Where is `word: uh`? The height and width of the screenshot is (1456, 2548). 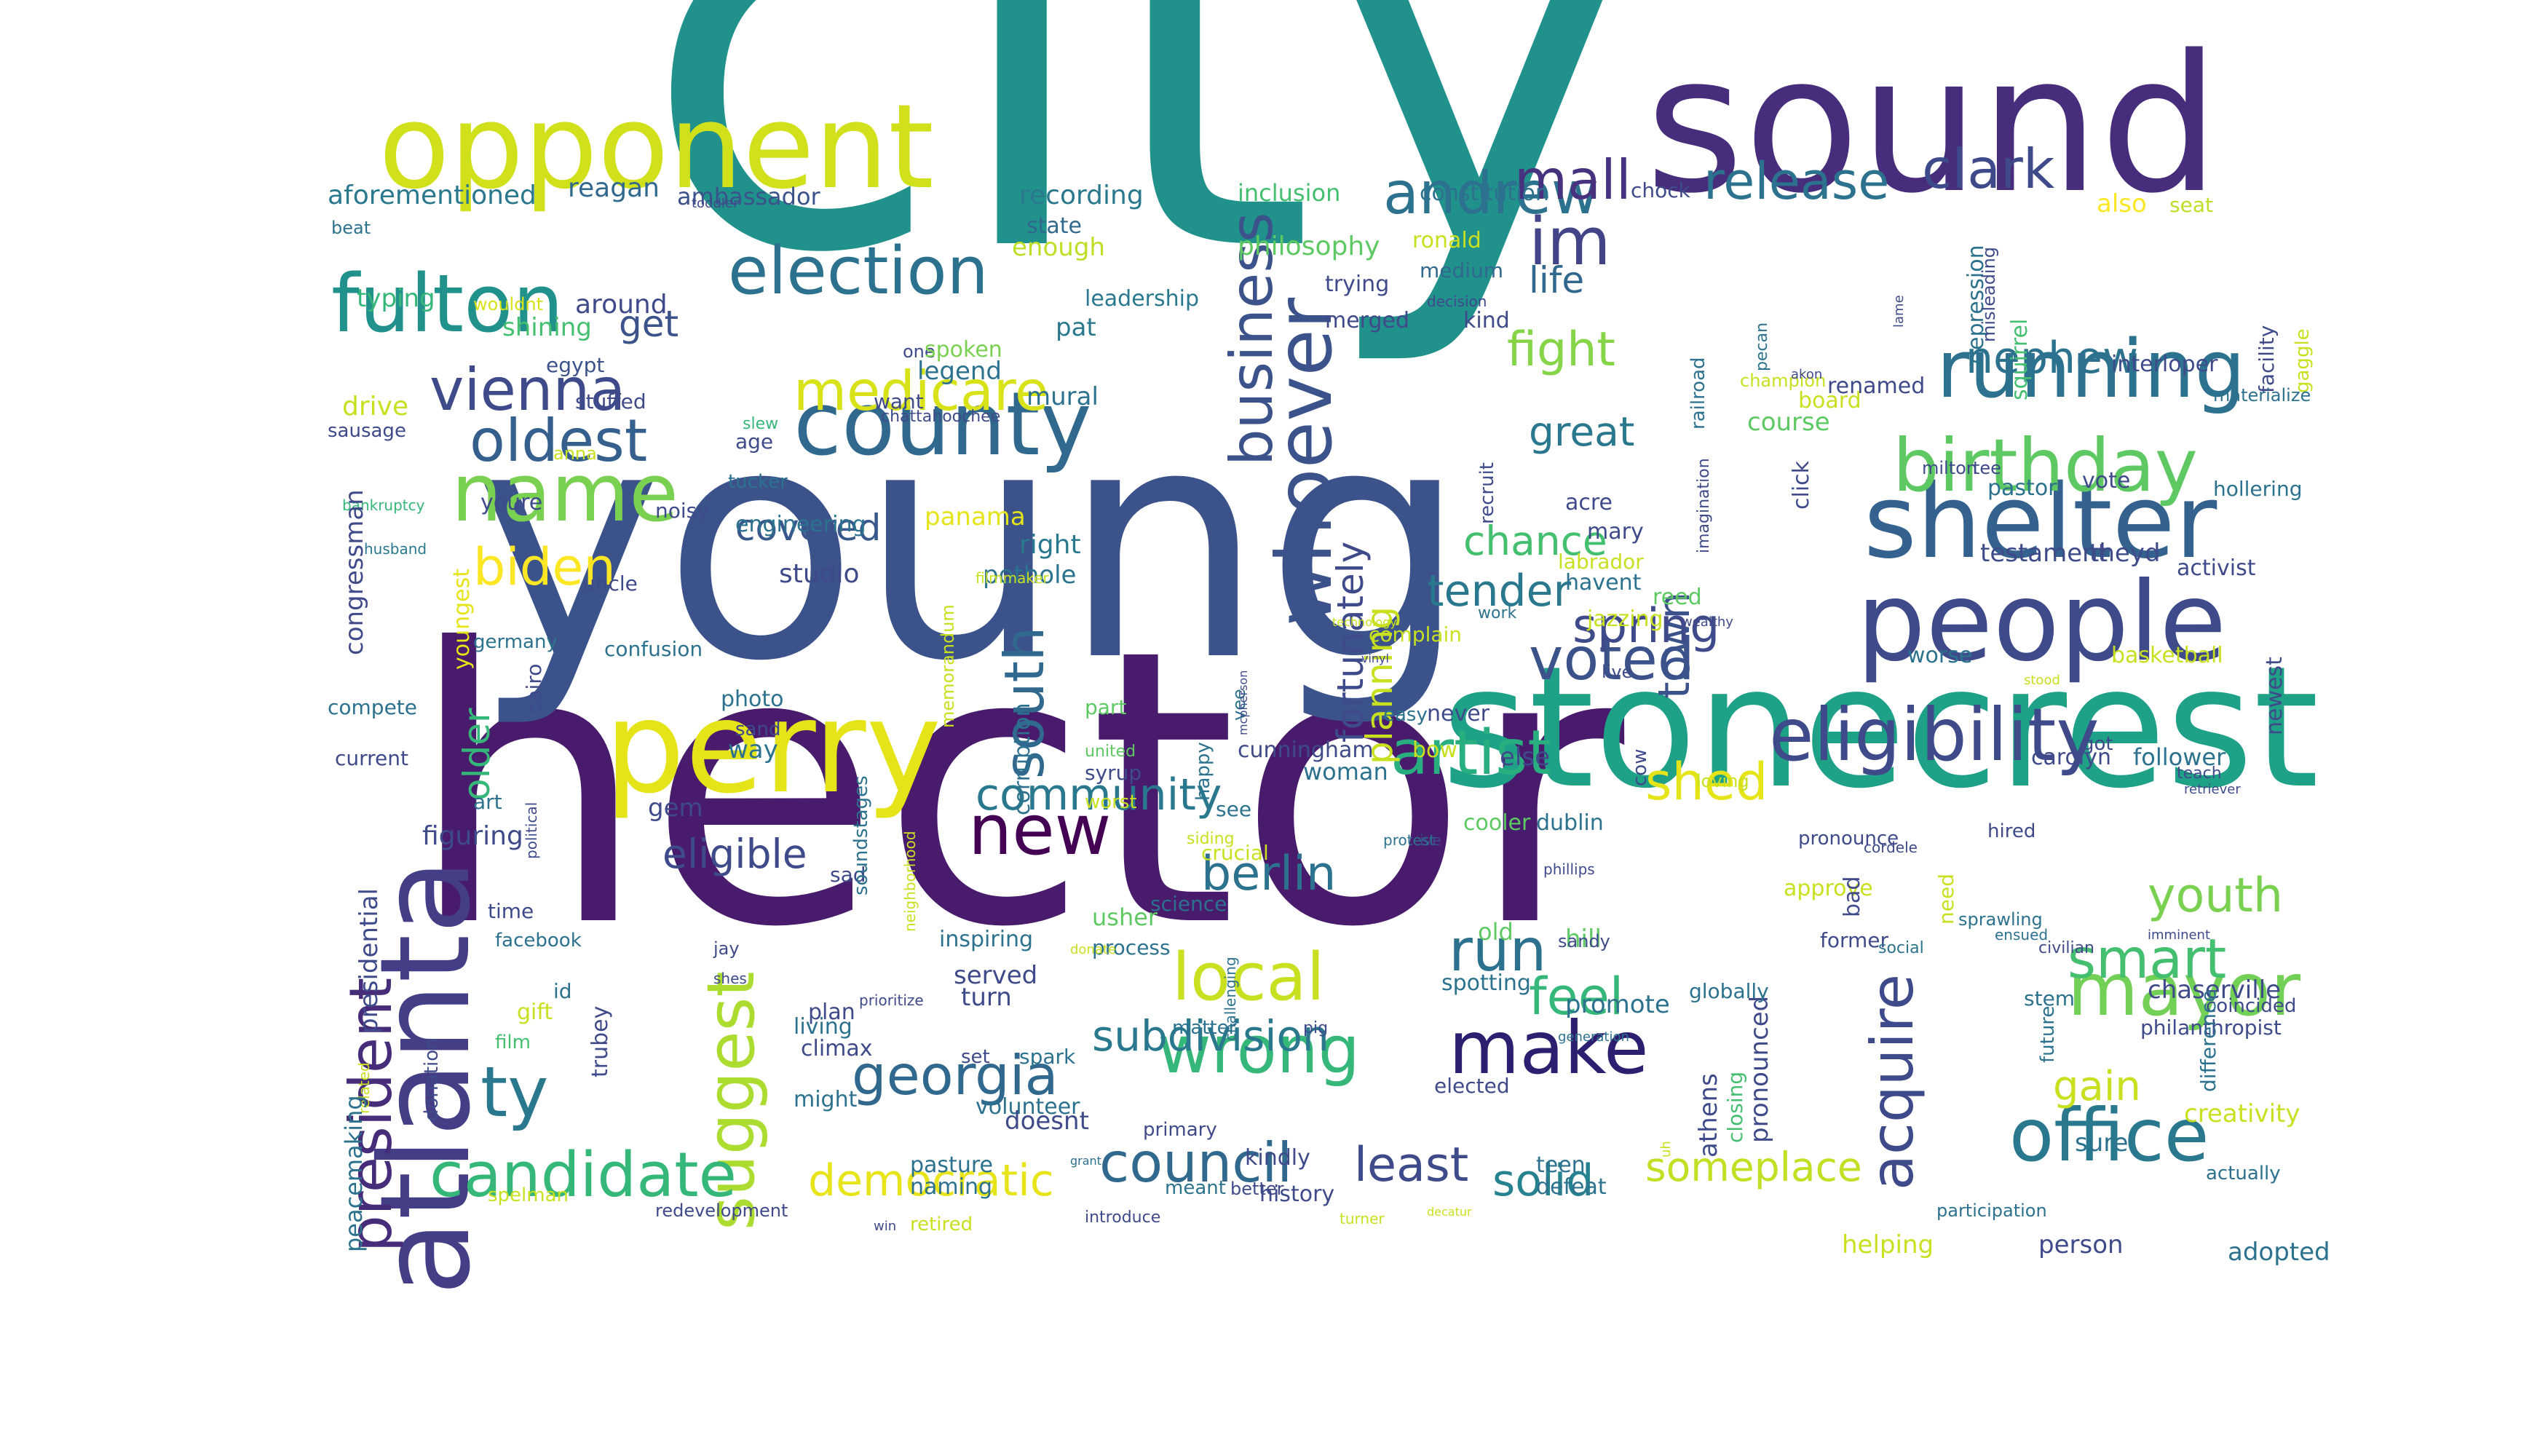
word: uh is located at coordinates (1666, 1149).